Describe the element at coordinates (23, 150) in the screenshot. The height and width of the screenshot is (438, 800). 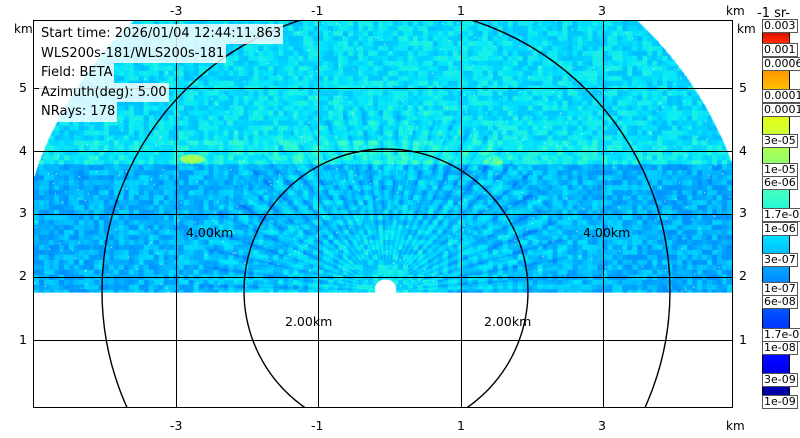
I see `y-tick-left-4: 4` at that location.